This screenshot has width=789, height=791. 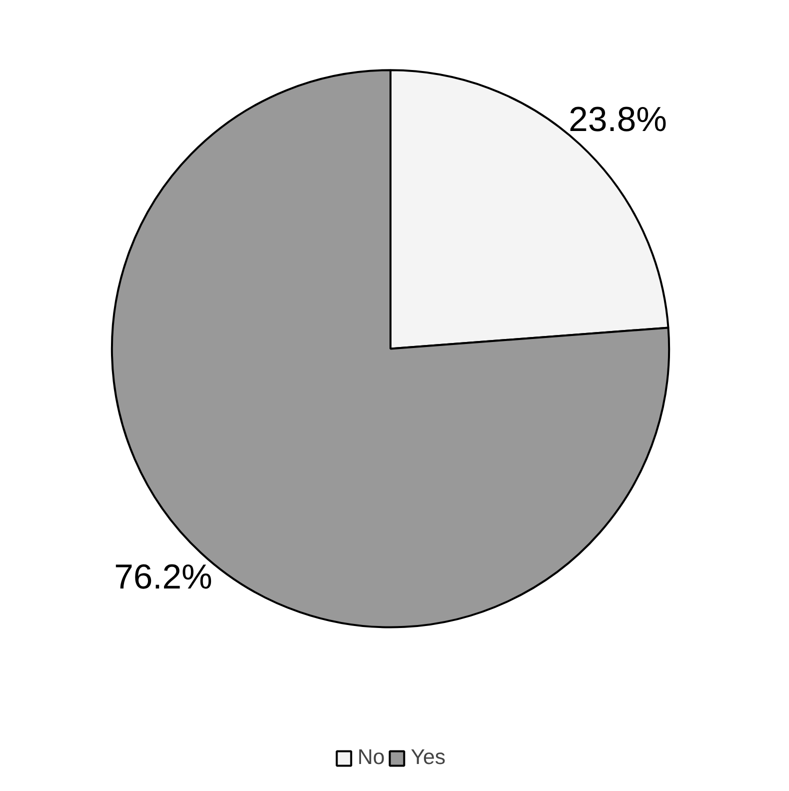 What do you see at coordinates (617, 119) in the screenshot?
I see `data-label: 23.8%` at bounding box center [617, 119].